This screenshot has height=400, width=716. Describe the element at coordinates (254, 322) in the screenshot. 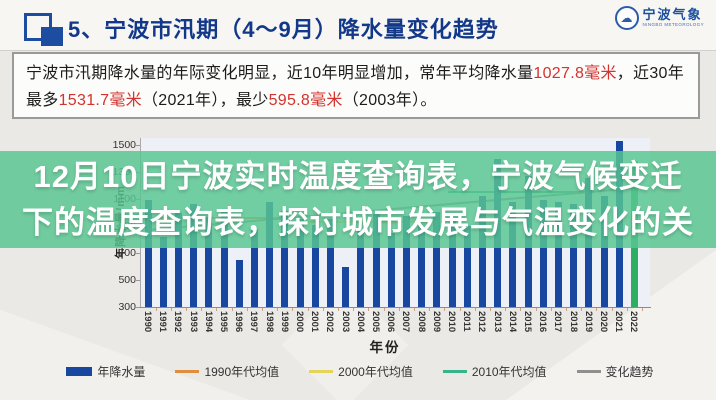

I see `x-tick-label-1997: 1997` at that location.